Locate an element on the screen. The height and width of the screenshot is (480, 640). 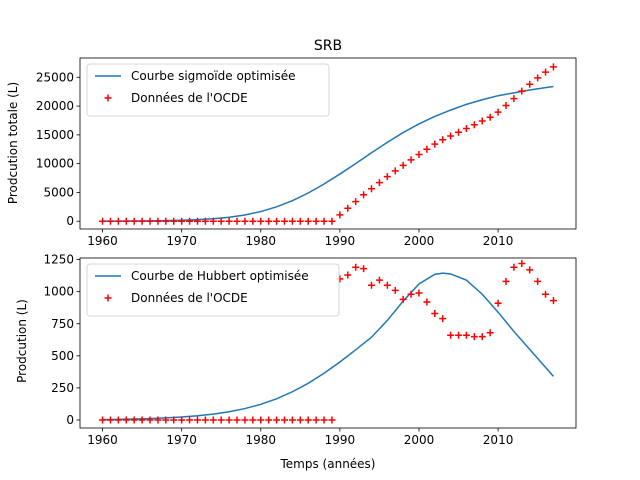
y-tick-label: 250 is located at coordinates (62, 388).